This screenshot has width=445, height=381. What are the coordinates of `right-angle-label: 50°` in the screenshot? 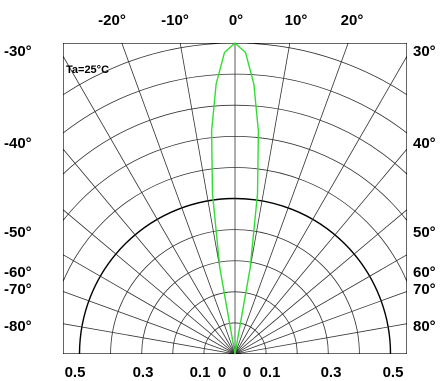 It's located at (424, 232).